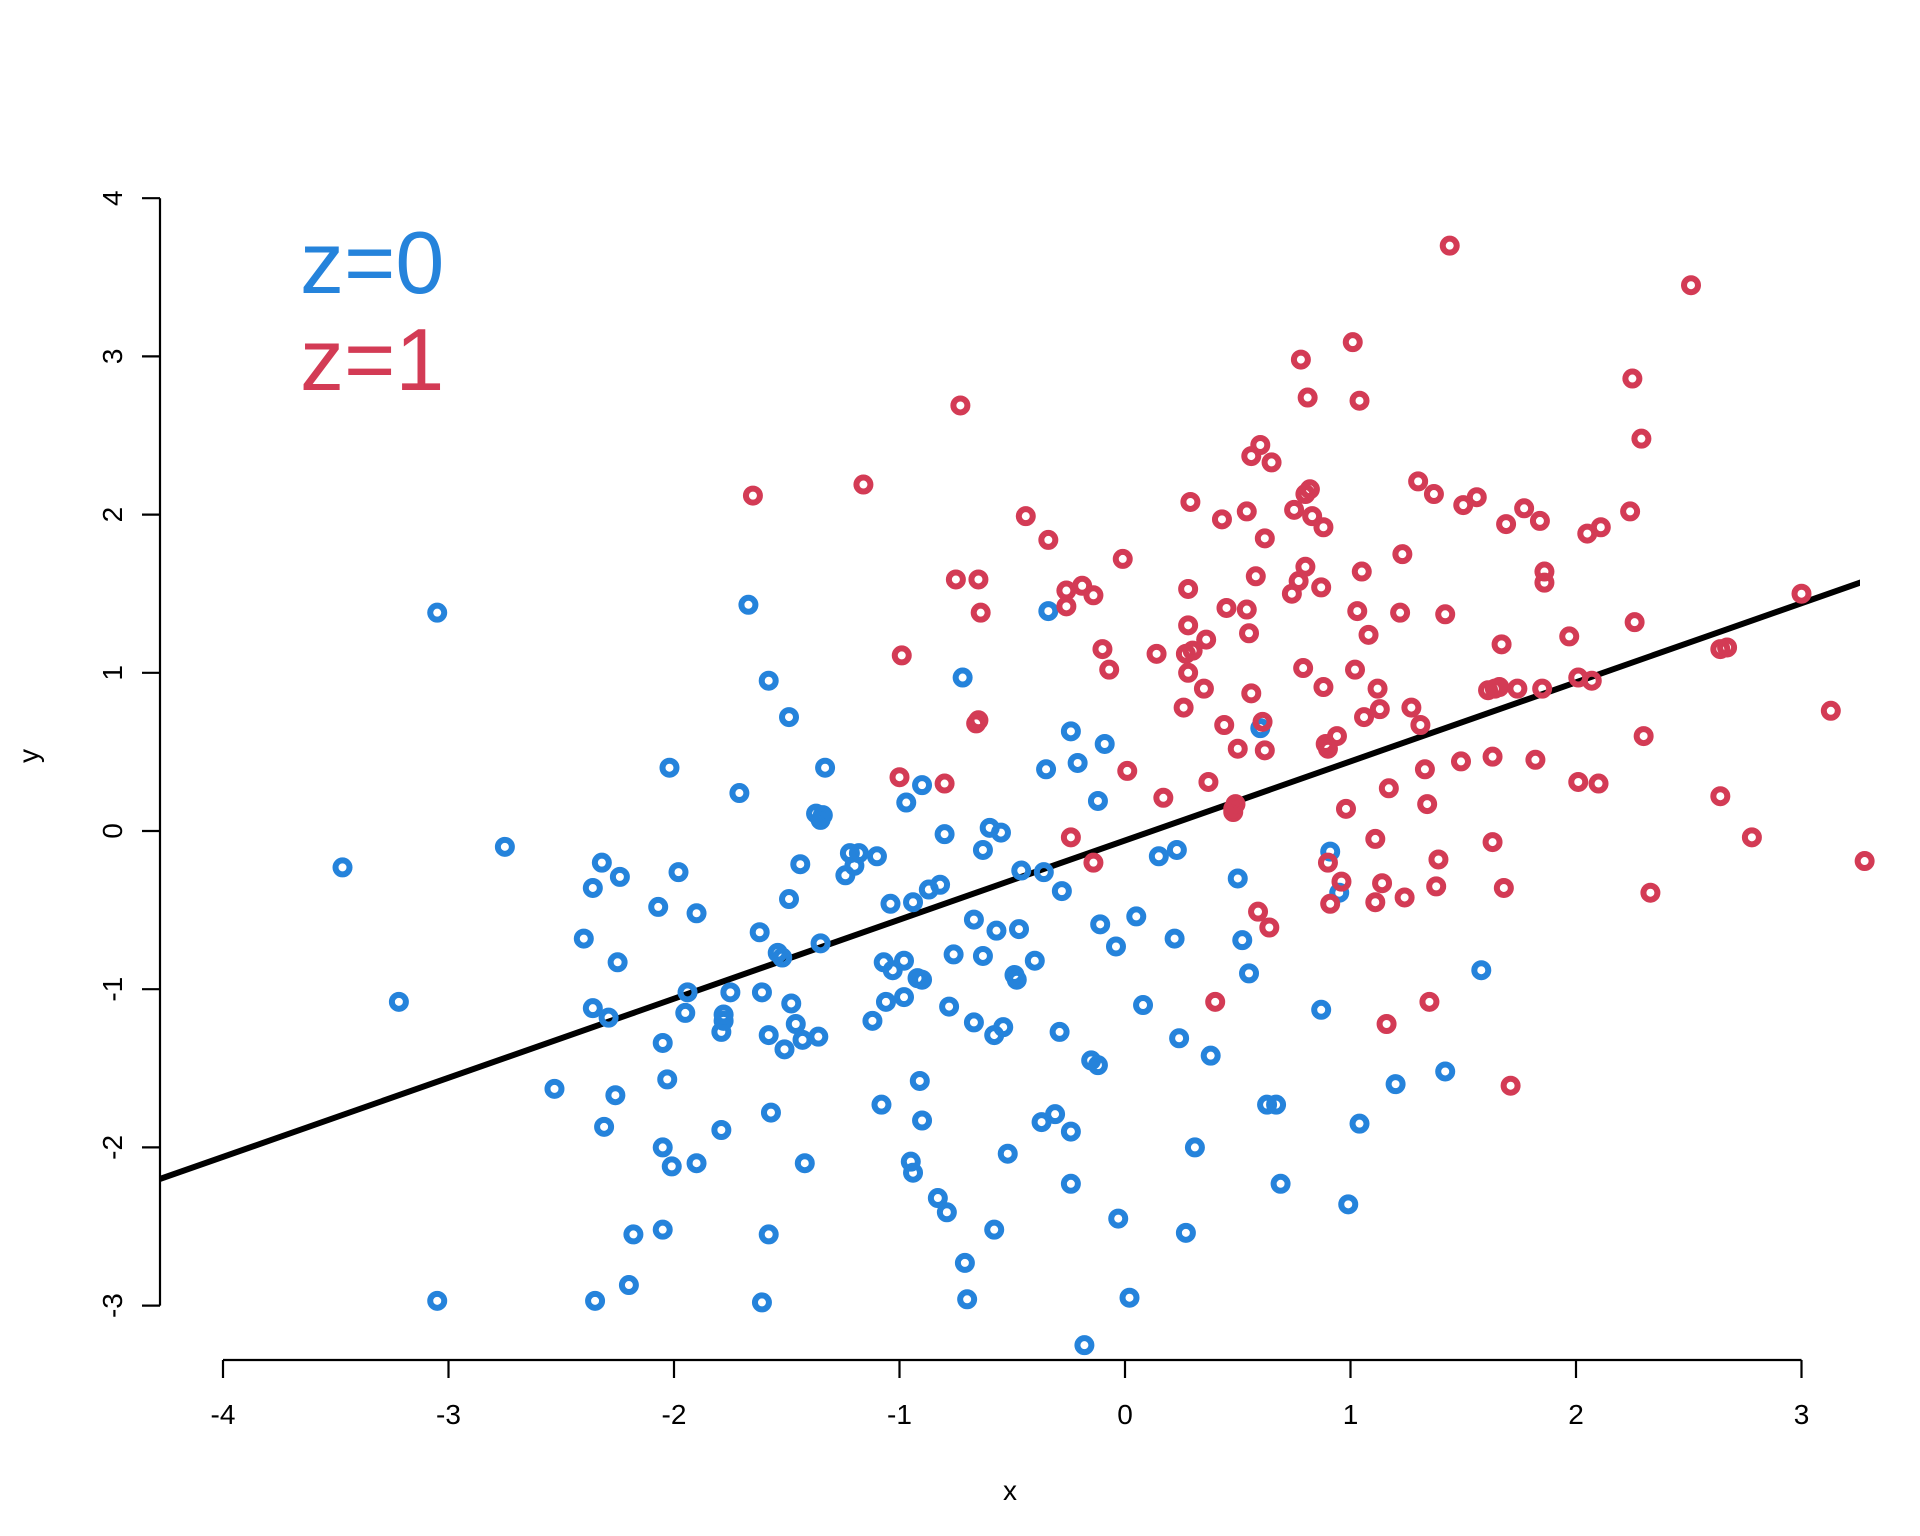  What do you see at coordinates (899, 1414) in the screenshot?
I see `x-tick-label: -1` at bounding box center [899, 1414].